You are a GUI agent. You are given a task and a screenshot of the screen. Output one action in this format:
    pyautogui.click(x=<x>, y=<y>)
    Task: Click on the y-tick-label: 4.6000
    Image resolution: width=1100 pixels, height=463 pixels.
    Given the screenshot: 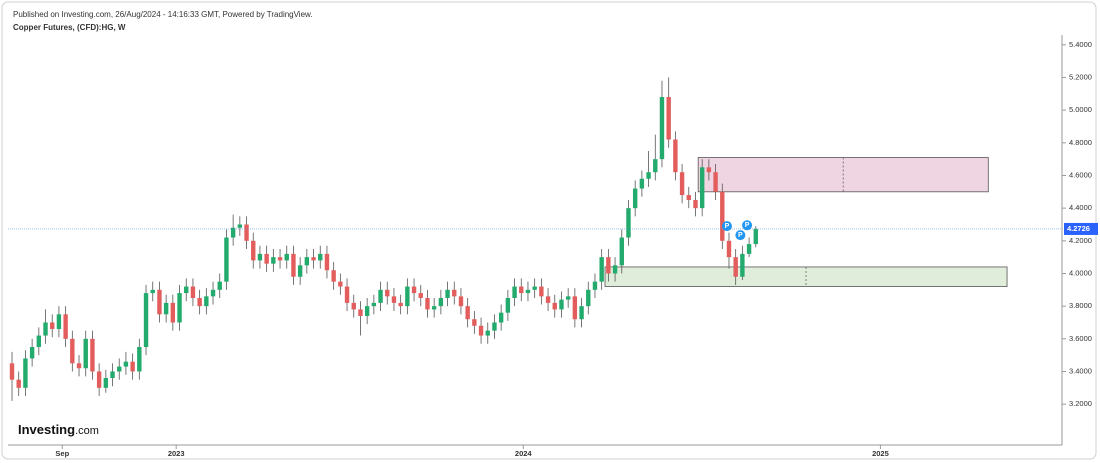 What is the action you would take?
    pyautogui.click(x=1080, y=174)
    